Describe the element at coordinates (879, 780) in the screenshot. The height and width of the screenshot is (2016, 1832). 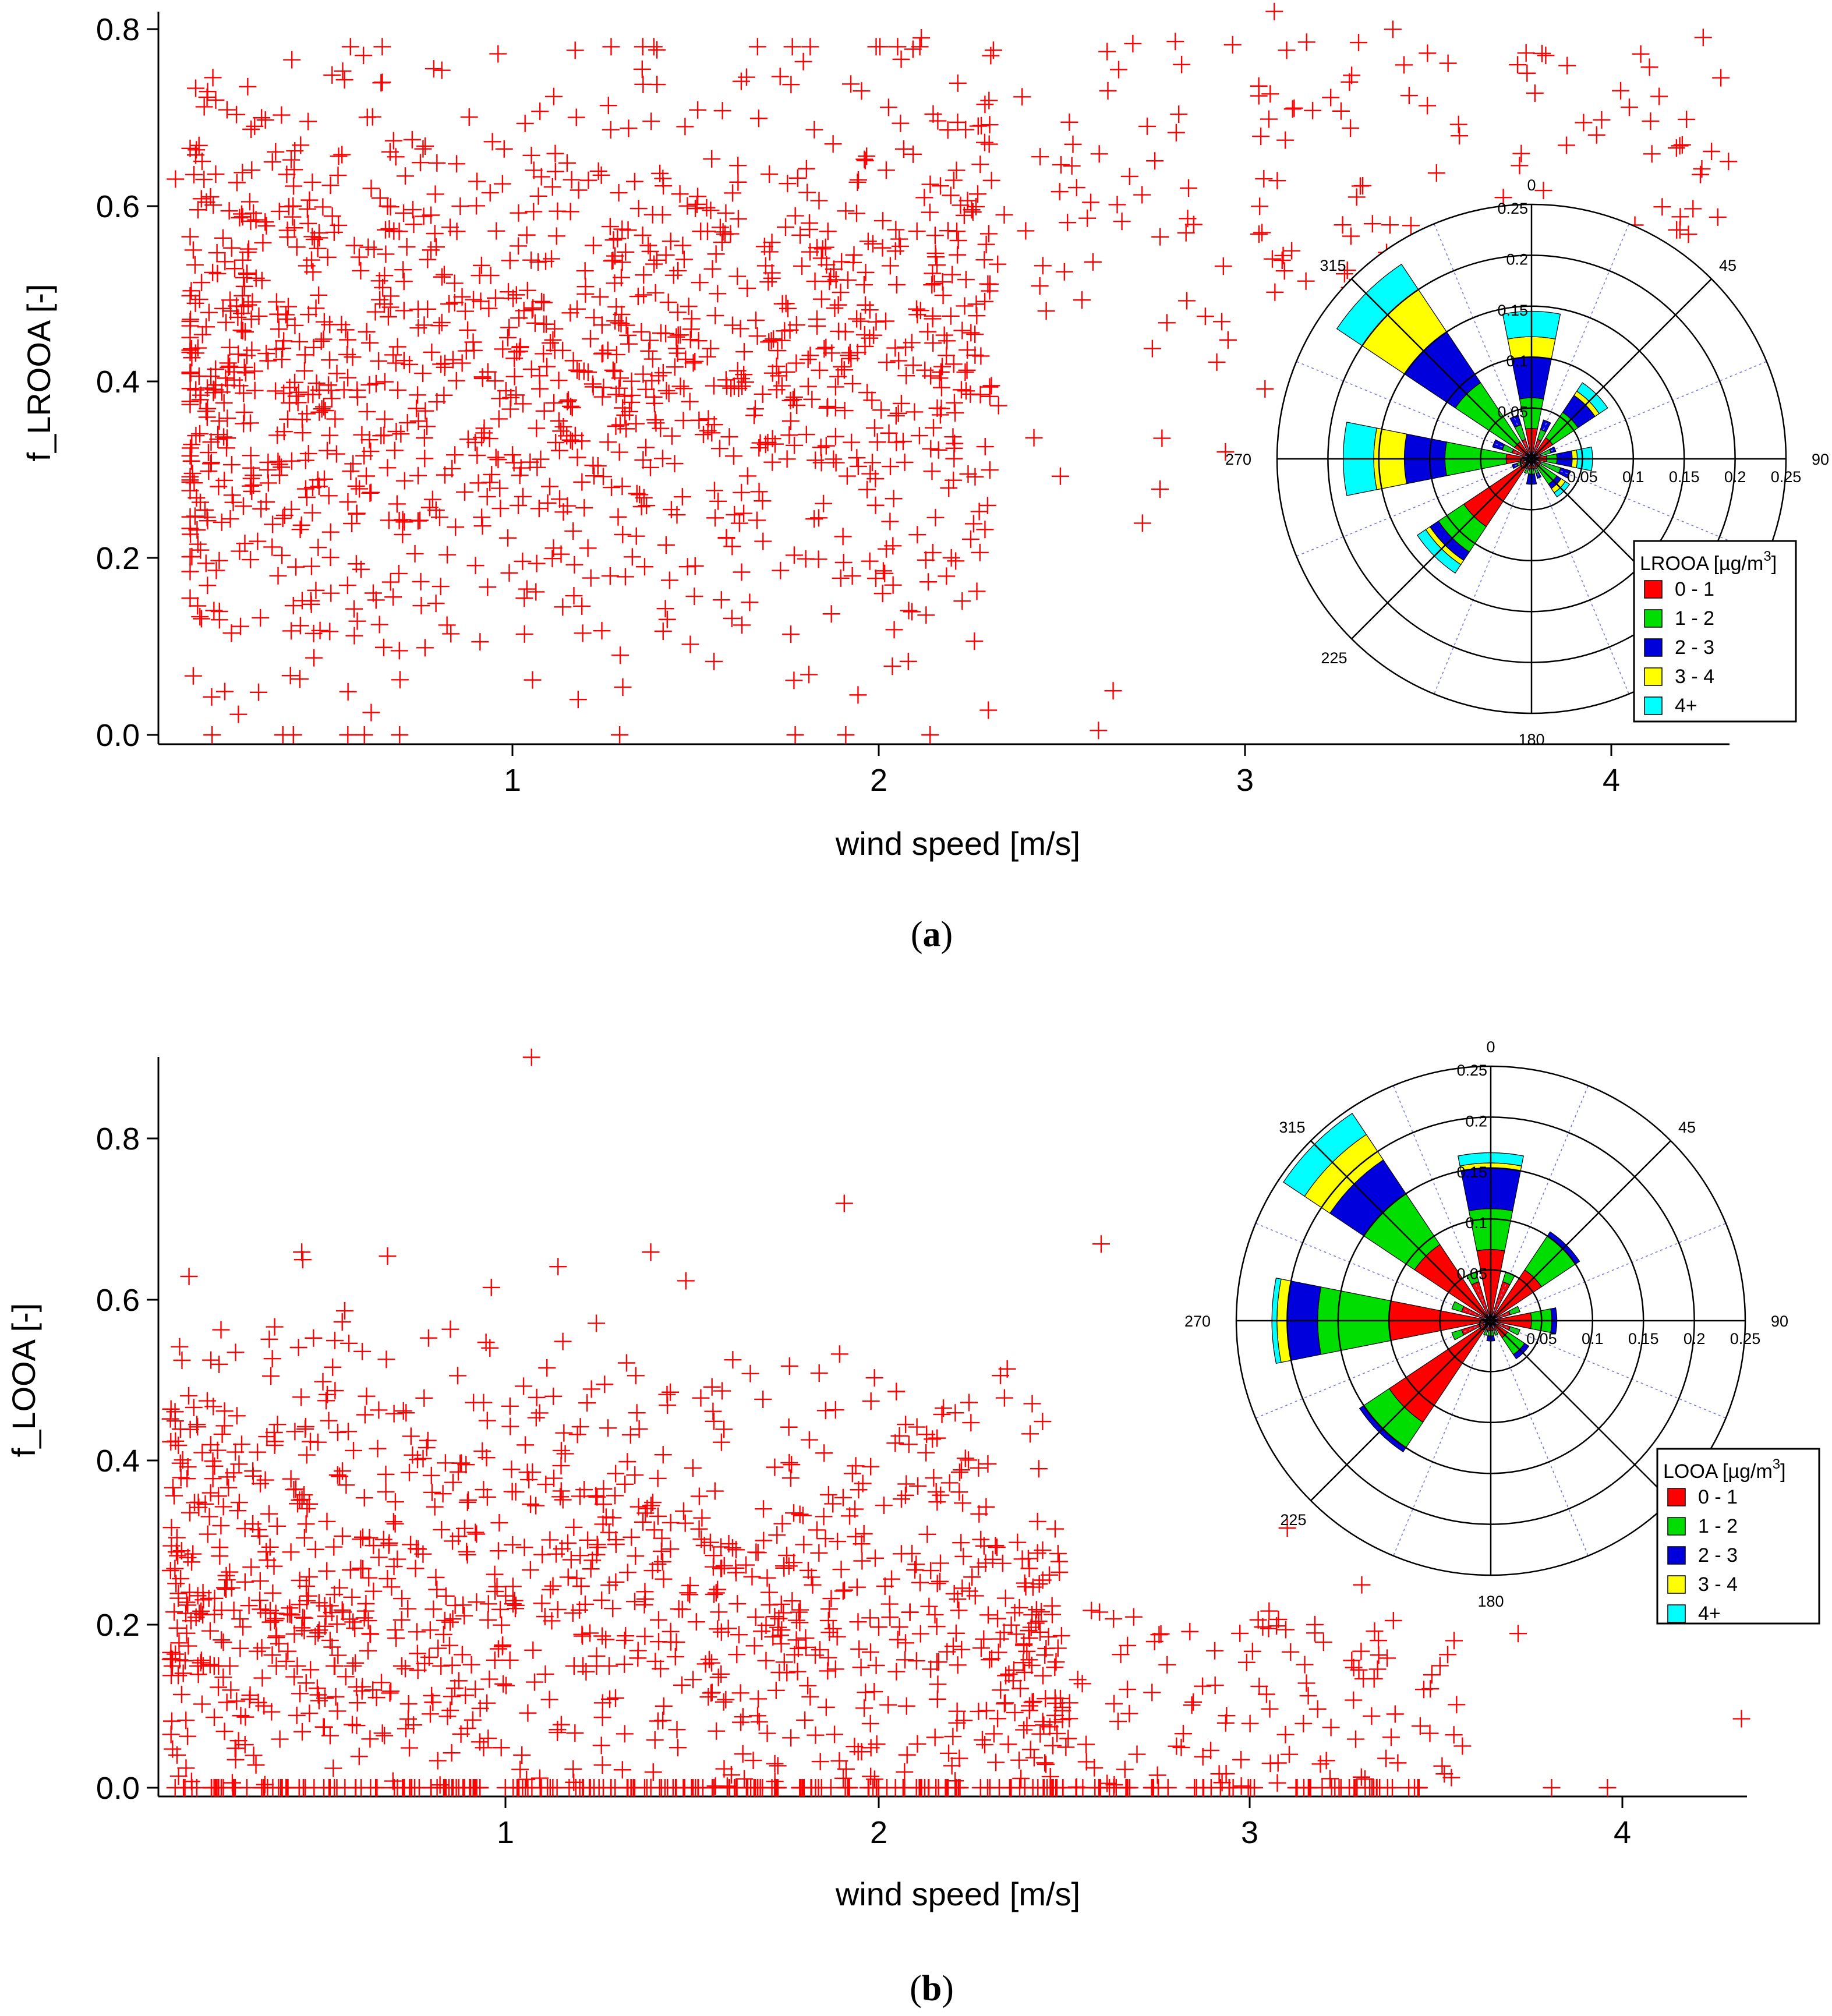
I see `x-tick-label: 2` at that location.